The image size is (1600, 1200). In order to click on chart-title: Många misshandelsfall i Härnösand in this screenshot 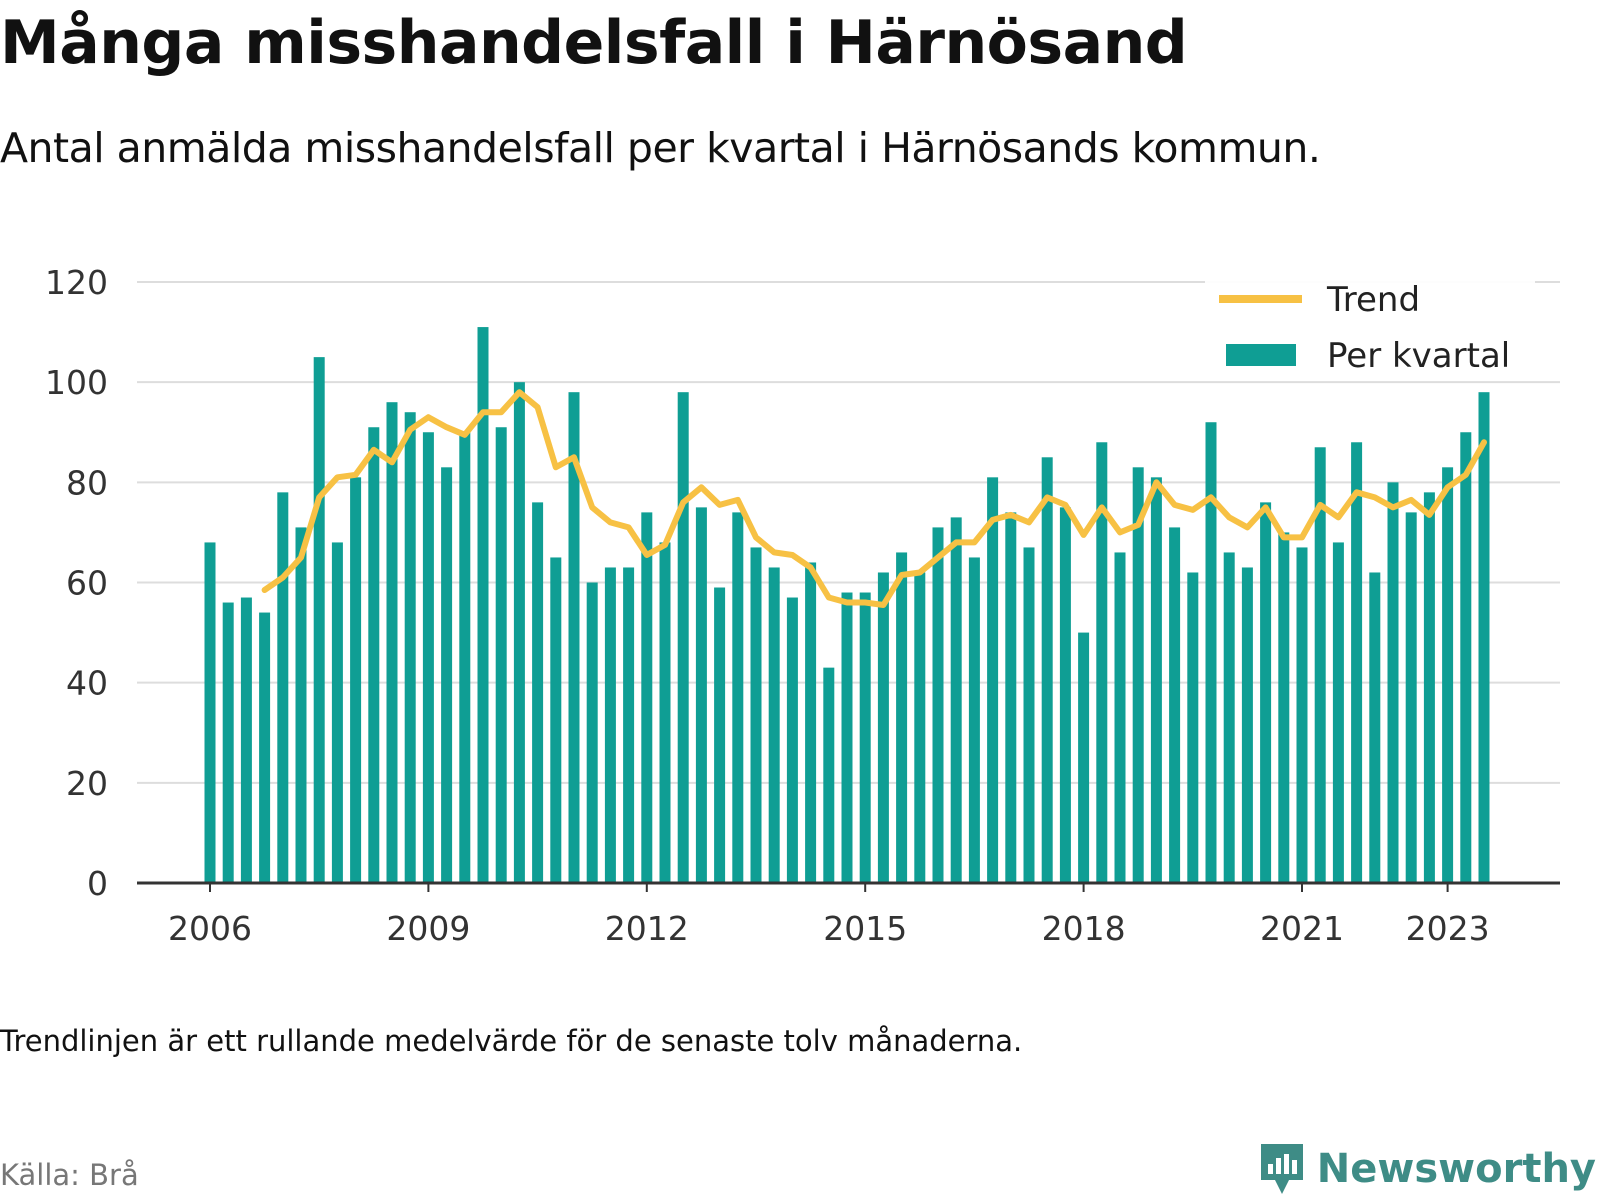, I will do `click(594, 43)`.